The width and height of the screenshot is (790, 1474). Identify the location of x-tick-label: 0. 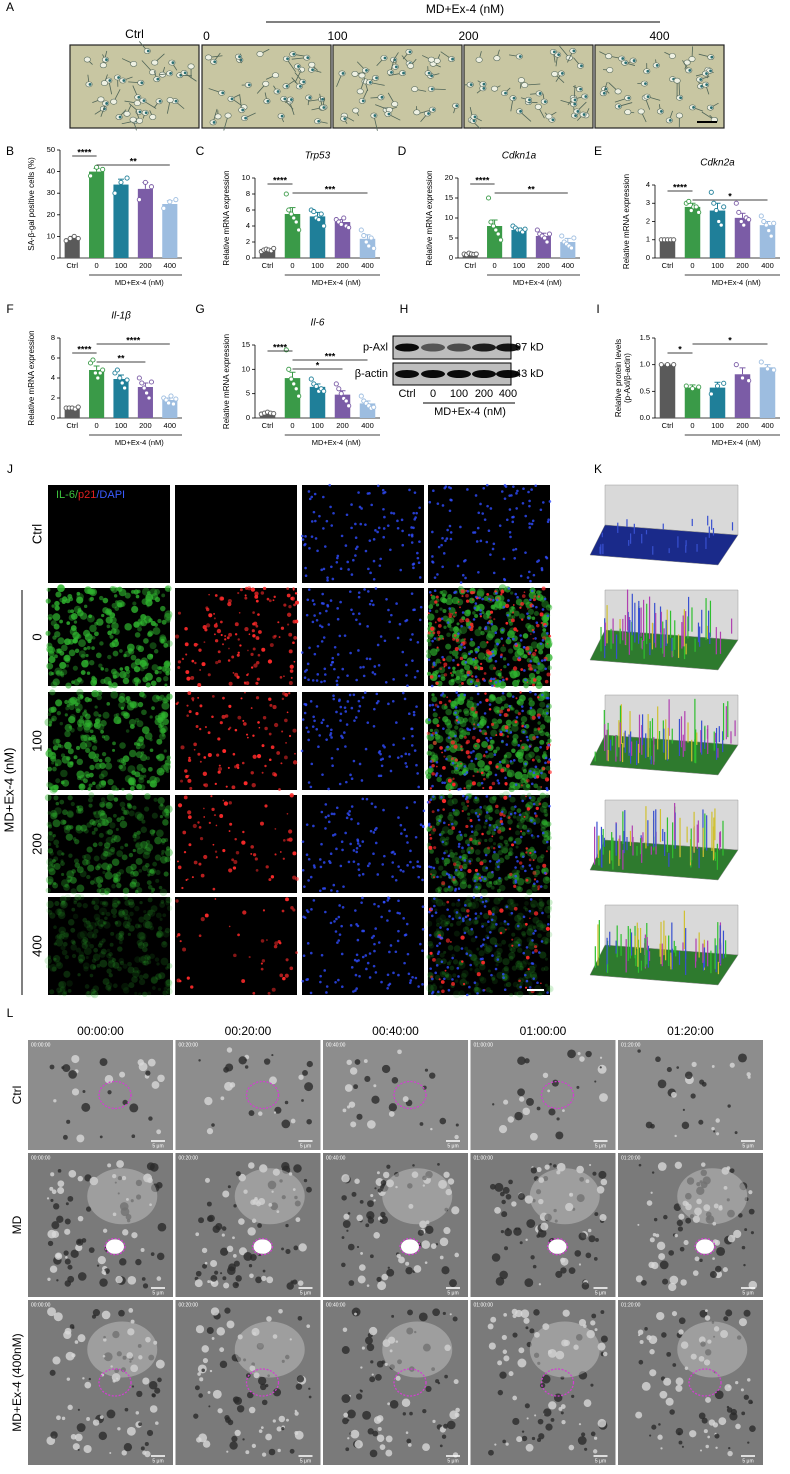
(292, 425).